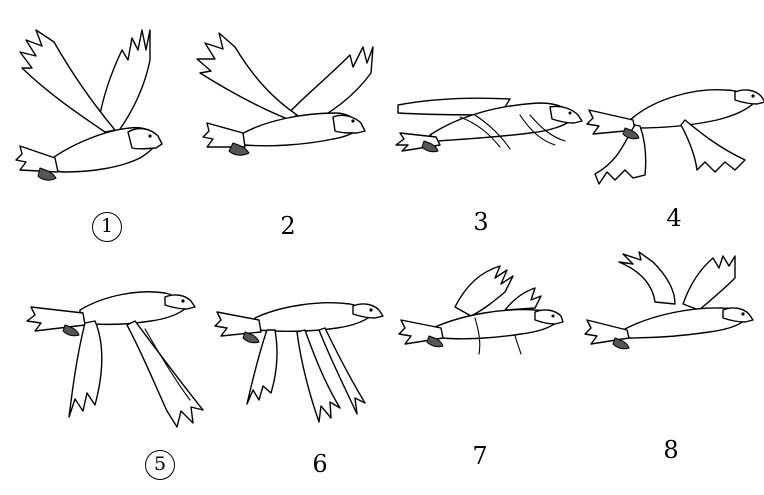 The height and width of the screenshot is (495, 764). I want to click on frame-label-5: 5, so click(160, 465).